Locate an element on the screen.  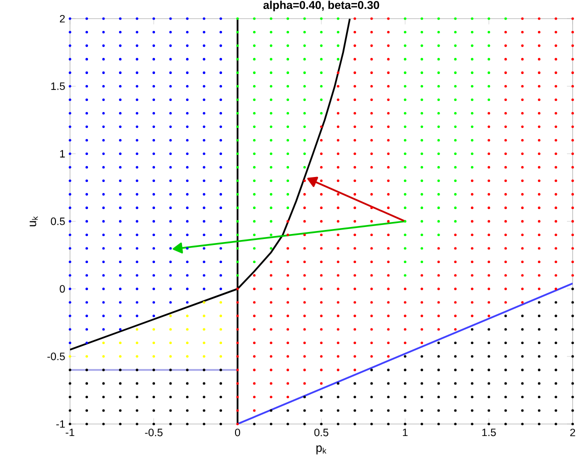
x-tick-label: 0 is located at coordinates (237, 432).